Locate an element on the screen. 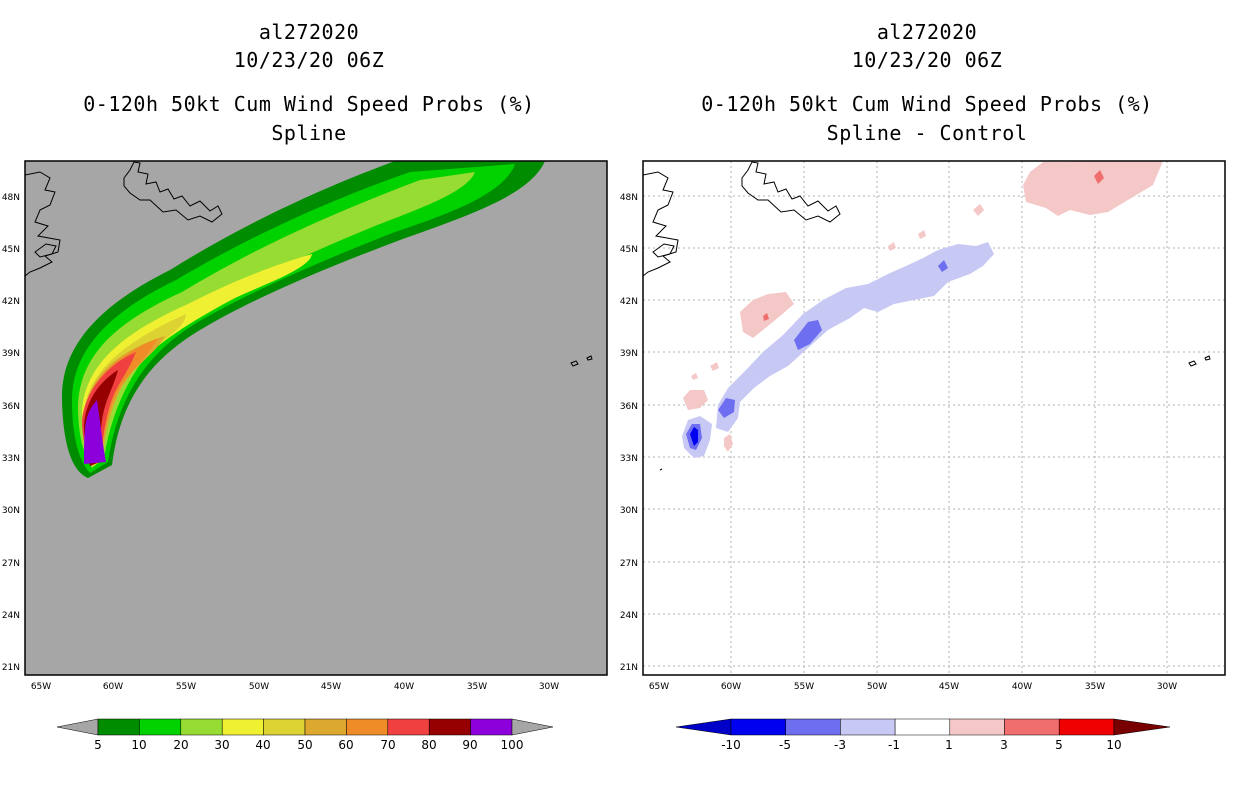  right-title-field: 0-120h 50kt Cum Wind Speed Probs (%) is located at coordinates (927, 104).